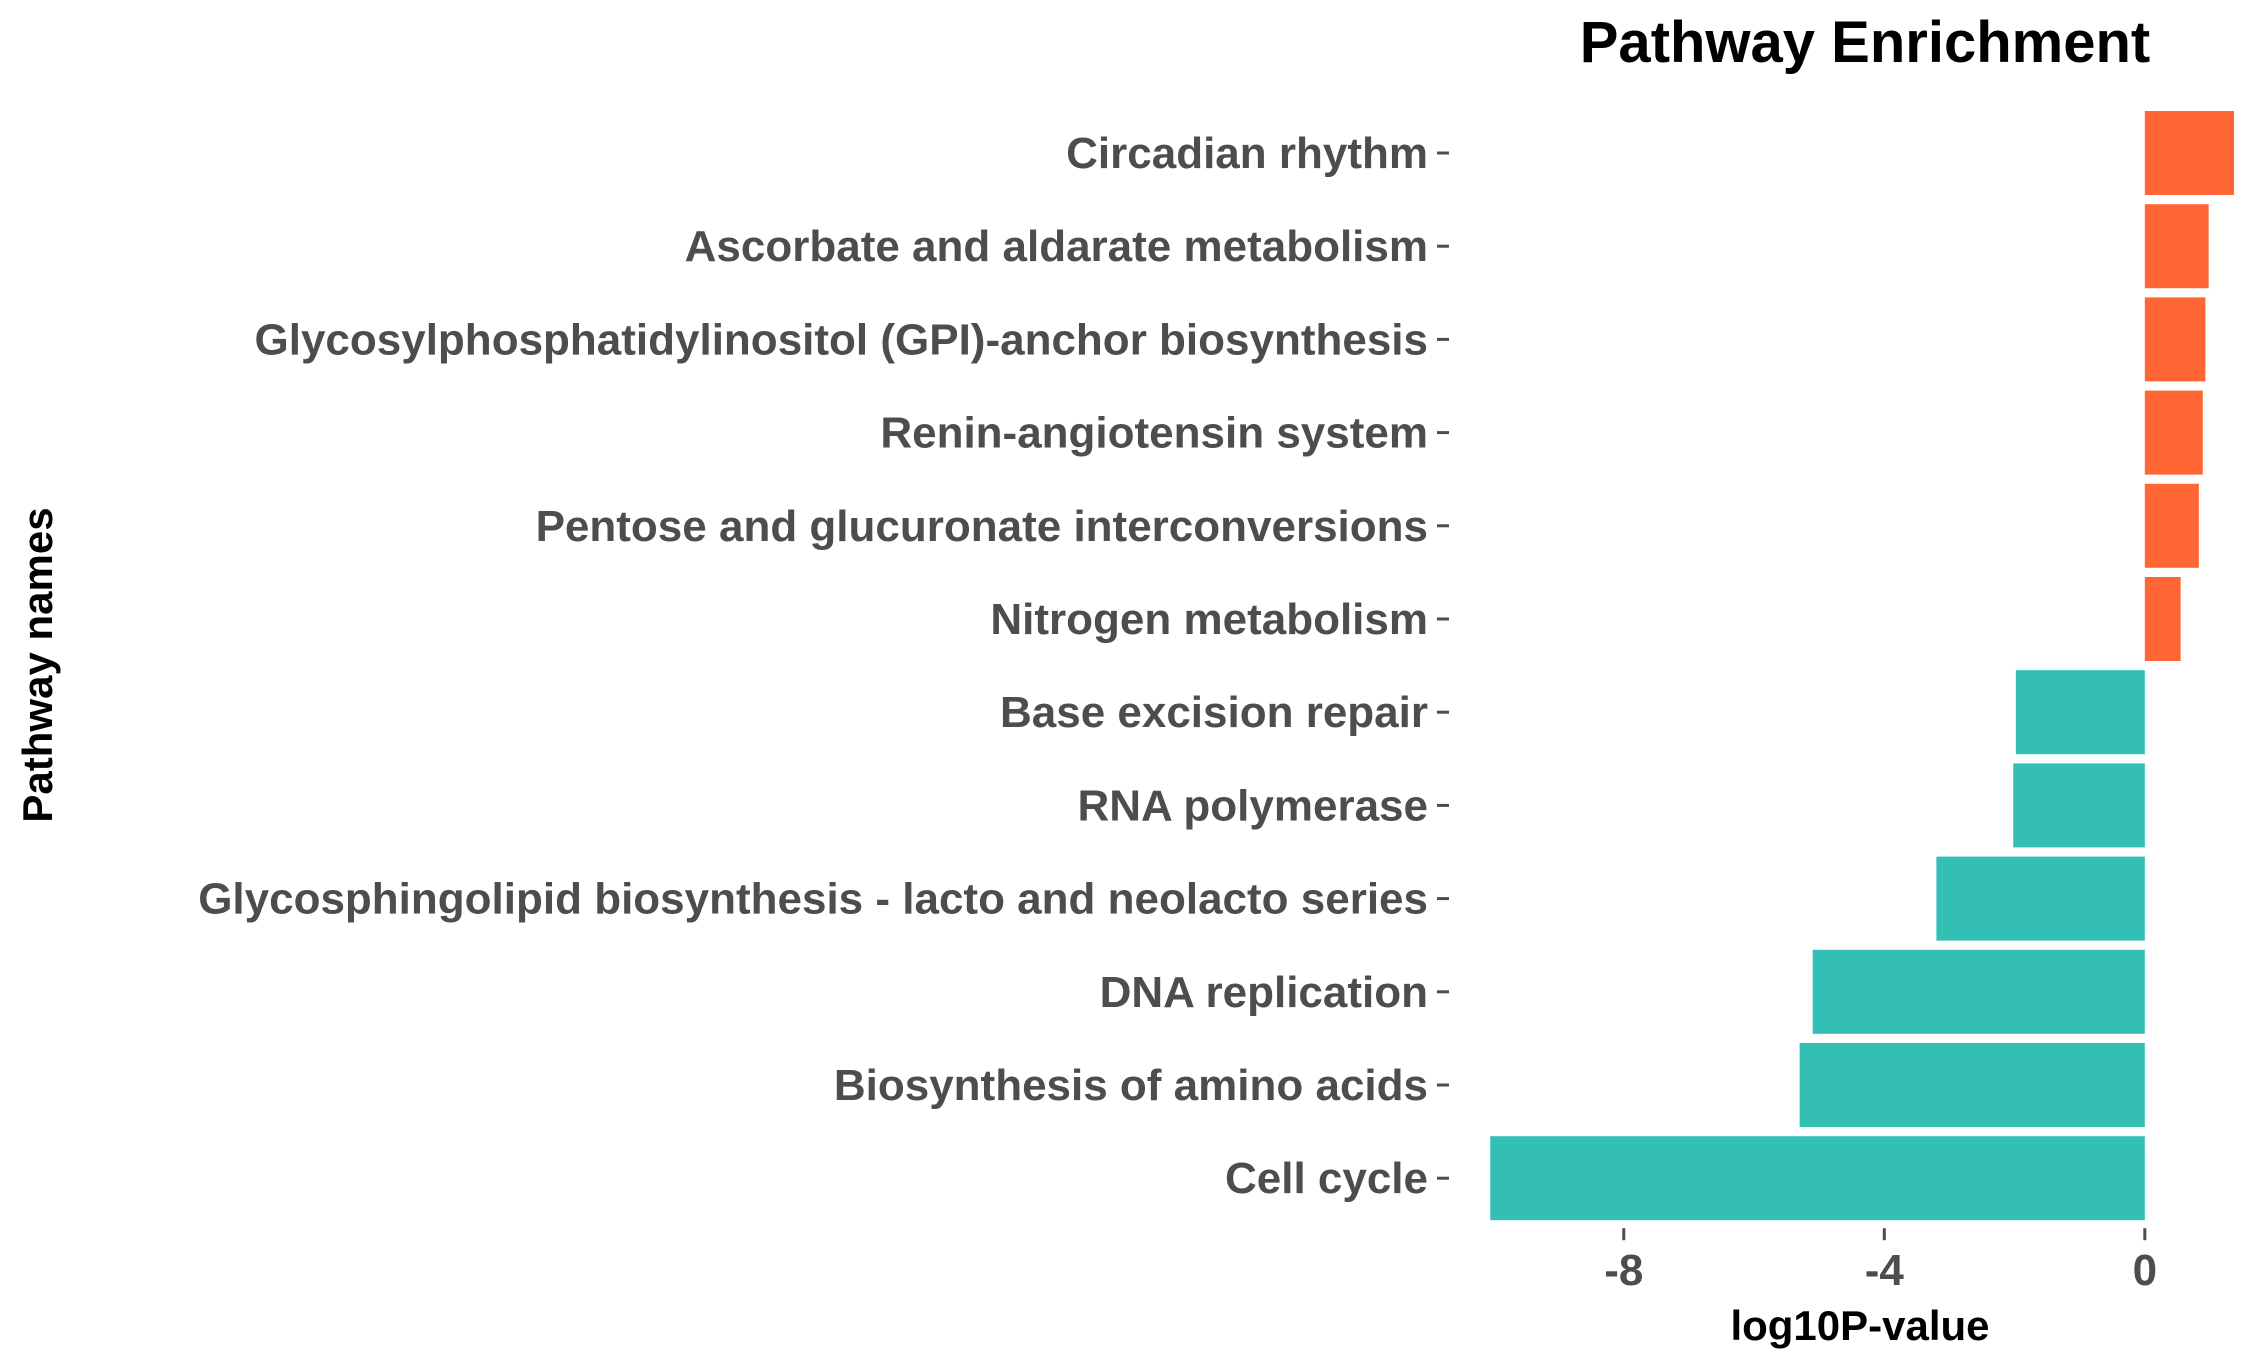 This screenshot has height=1355, width=2249. Describe the element at coordinates (1131, 1085) in the screenshot. I see `category-label: Biosynthesis of amino acids` at that location.